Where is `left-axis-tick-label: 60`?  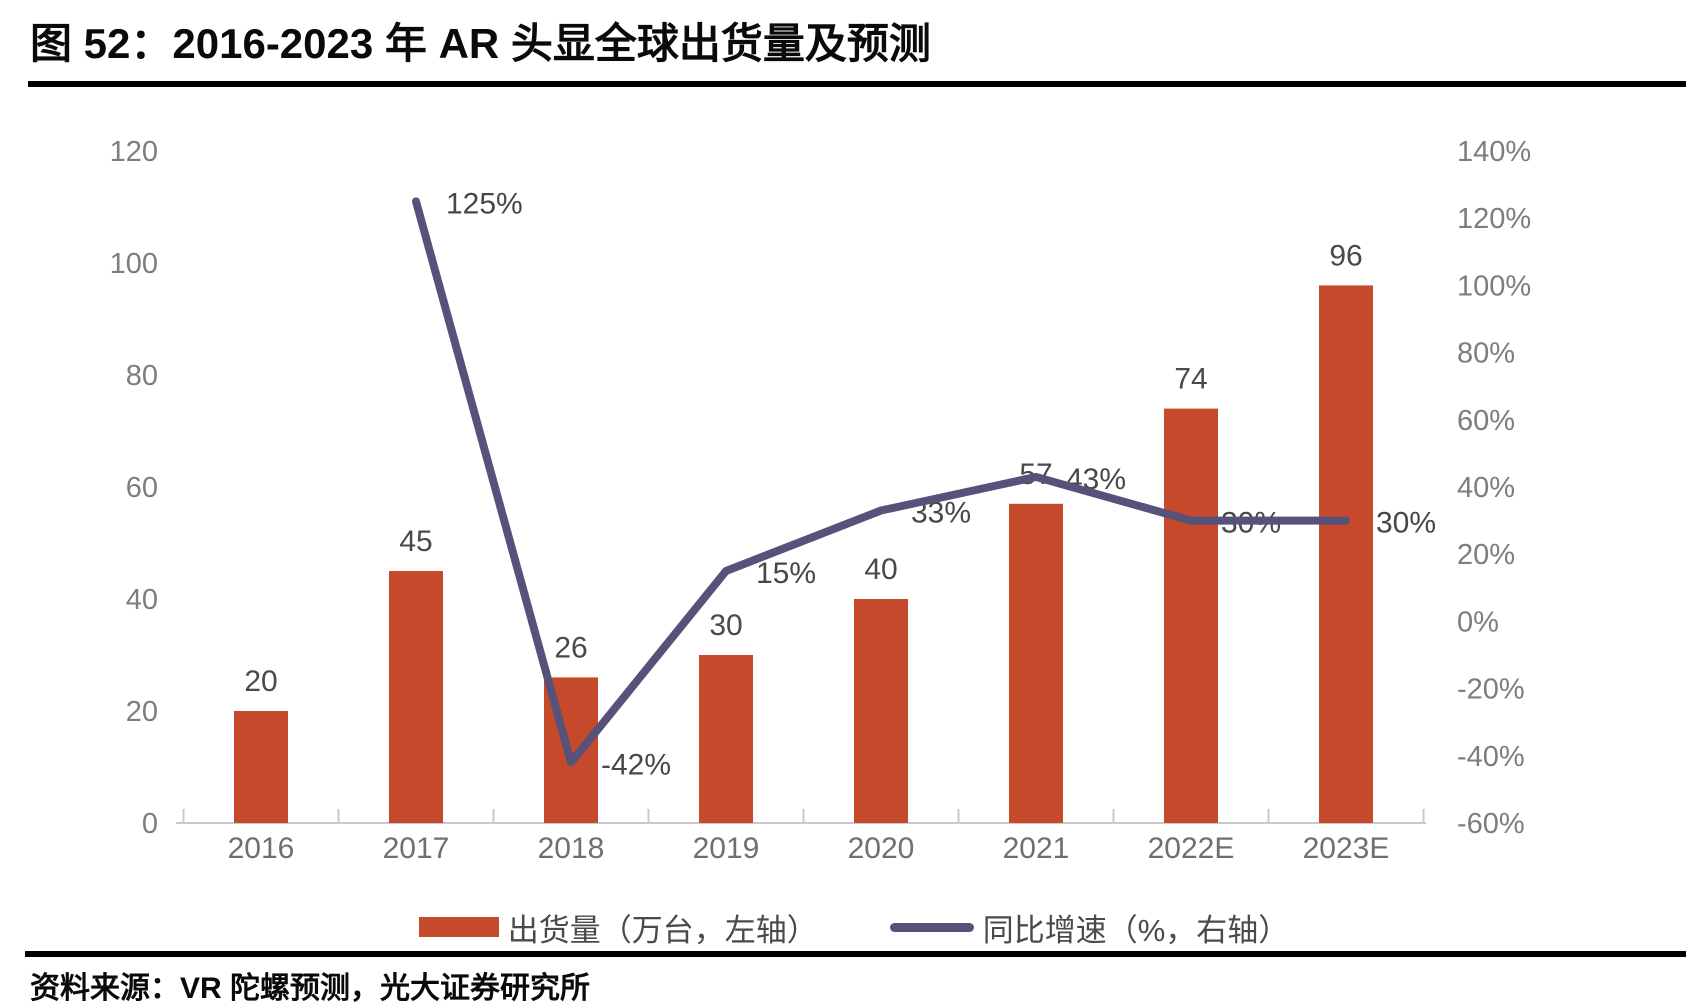
left-axis-tick-label: 60 is located at coordinates (142, 488).